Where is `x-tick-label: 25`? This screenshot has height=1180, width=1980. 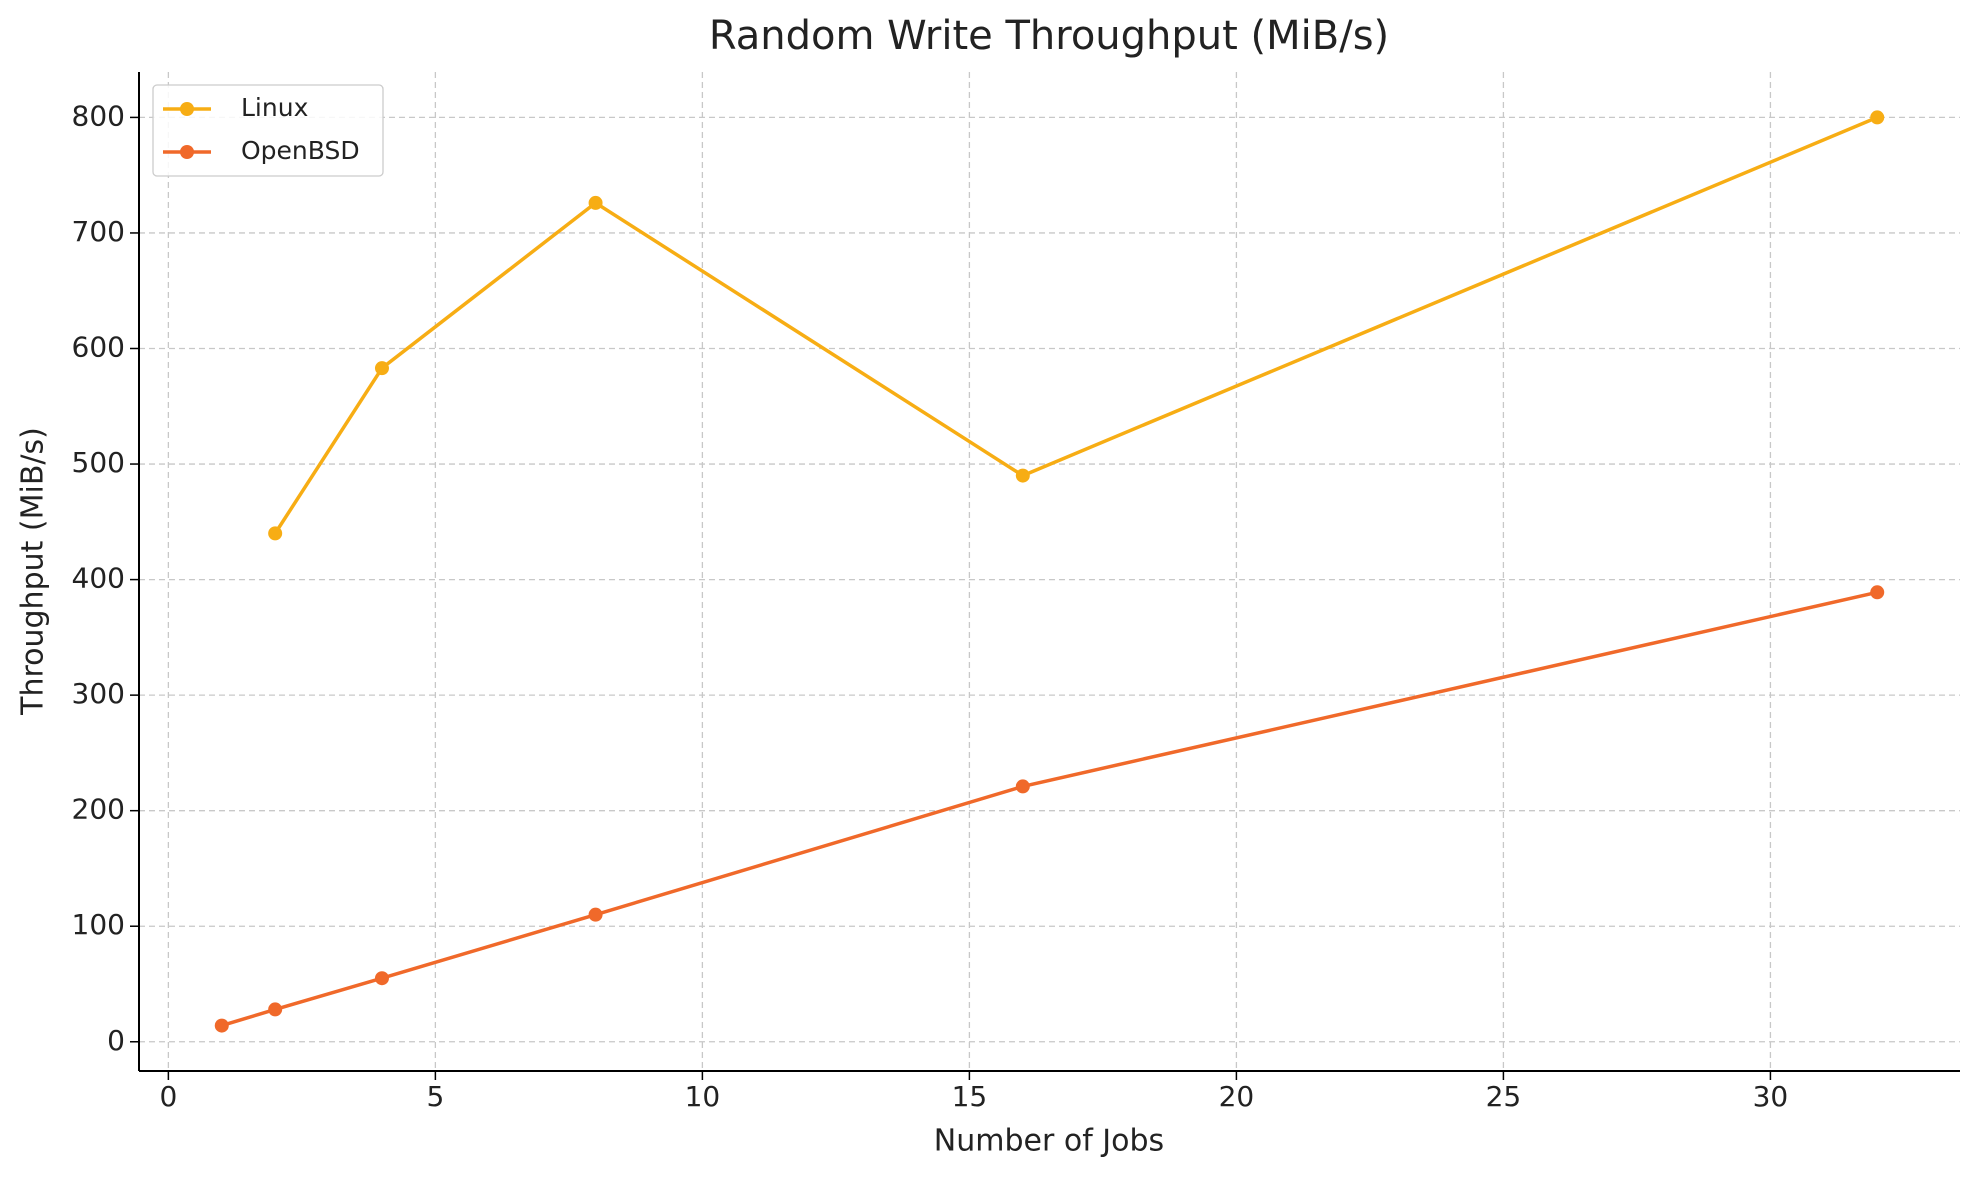
x-tick-label: 25 is located at coordinates (1504, 1096).